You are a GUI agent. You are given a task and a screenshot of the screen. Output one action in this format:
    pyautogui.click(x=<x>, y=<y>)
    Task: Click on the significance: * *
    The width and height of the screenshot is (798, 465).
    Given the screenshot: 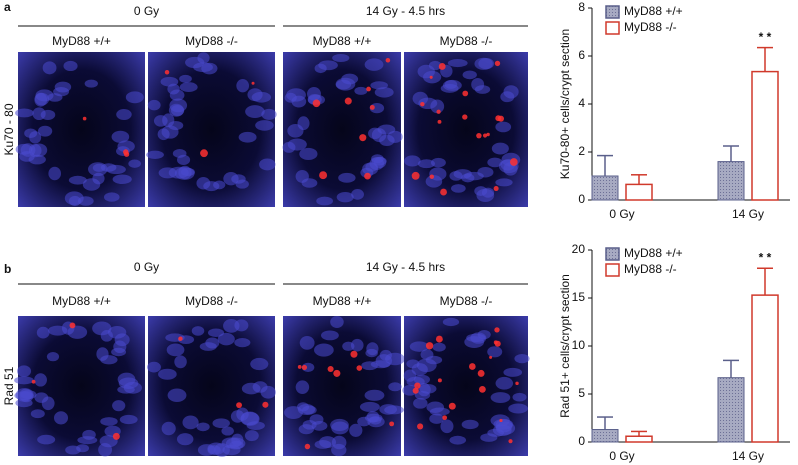 What is the action you would take?
    pyautogui.click(x=765, y=37)
    